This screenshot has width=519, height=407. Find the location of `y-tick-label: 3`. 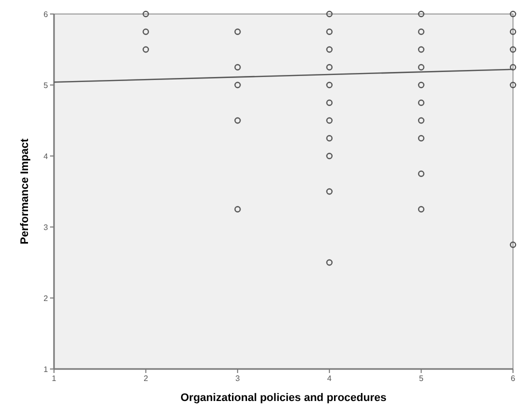

y-tick-label: 3 is located at coordinates (46, 227).